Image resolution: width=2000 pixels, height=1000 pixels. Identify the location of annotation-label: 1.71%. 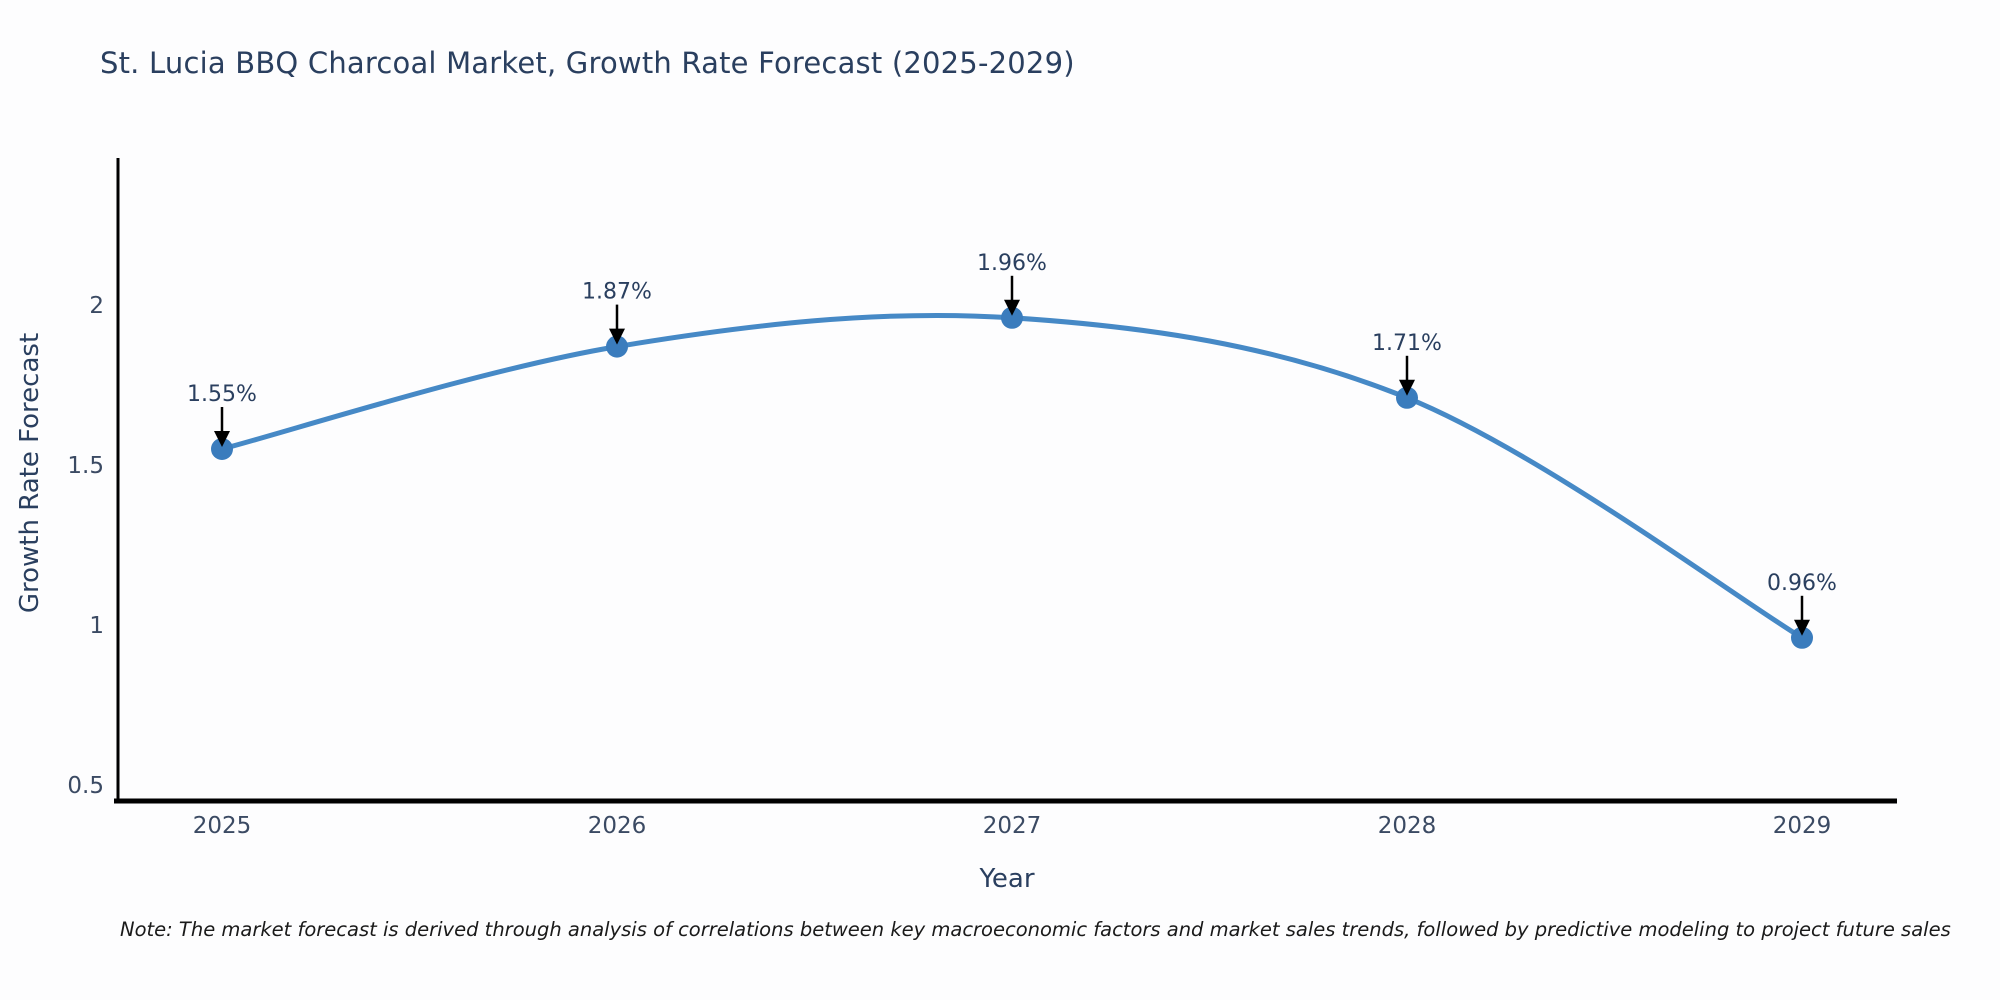
(1407, 343).